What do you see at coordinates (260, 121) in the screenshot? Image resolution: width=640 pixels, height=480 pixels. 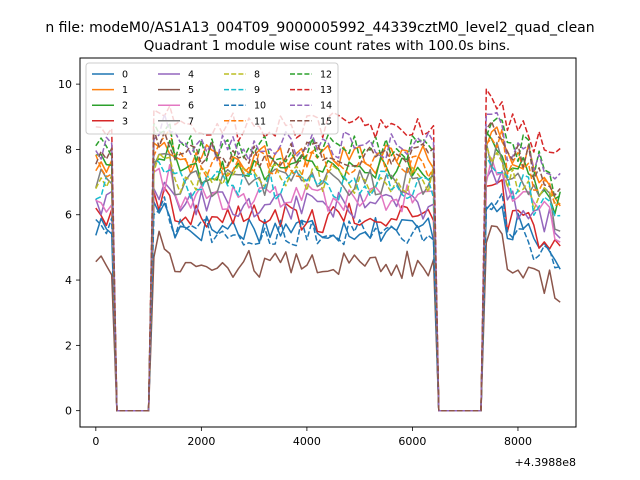 I see `legend-label: 11` at bounding box center [260, 121].